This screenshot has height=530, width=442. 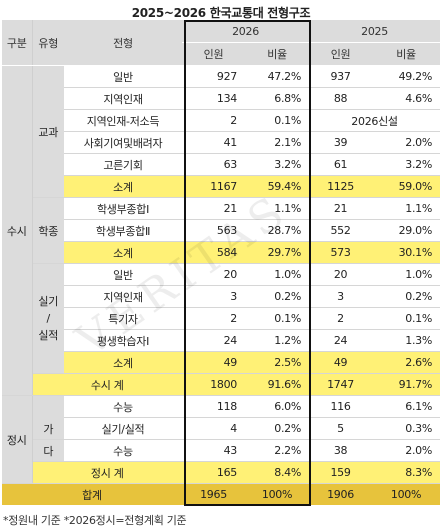 I want to click on inwon-2026: 43, so click(x=213, y=450).